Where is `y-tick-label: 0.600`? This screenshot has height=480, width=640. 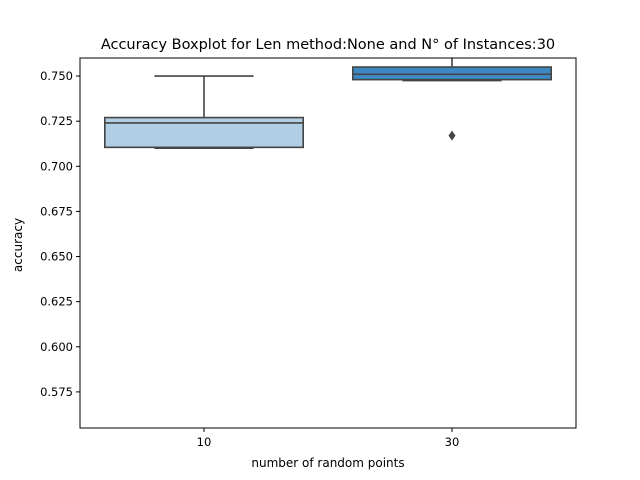
y-tick-label: 0.600 is located at coordinates (56, 347).